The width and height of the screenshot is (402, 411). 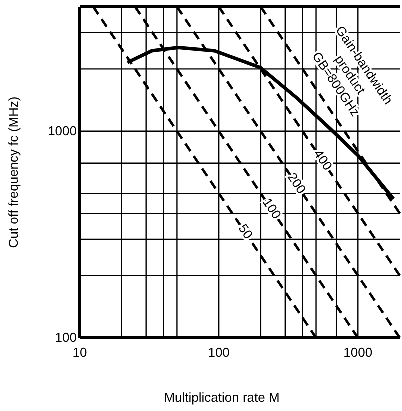 What do you see at coordinates (222, 397) in the screenshot?
I see `x-axis-title: Multiplication rate M` at bounding box center [222, 397].